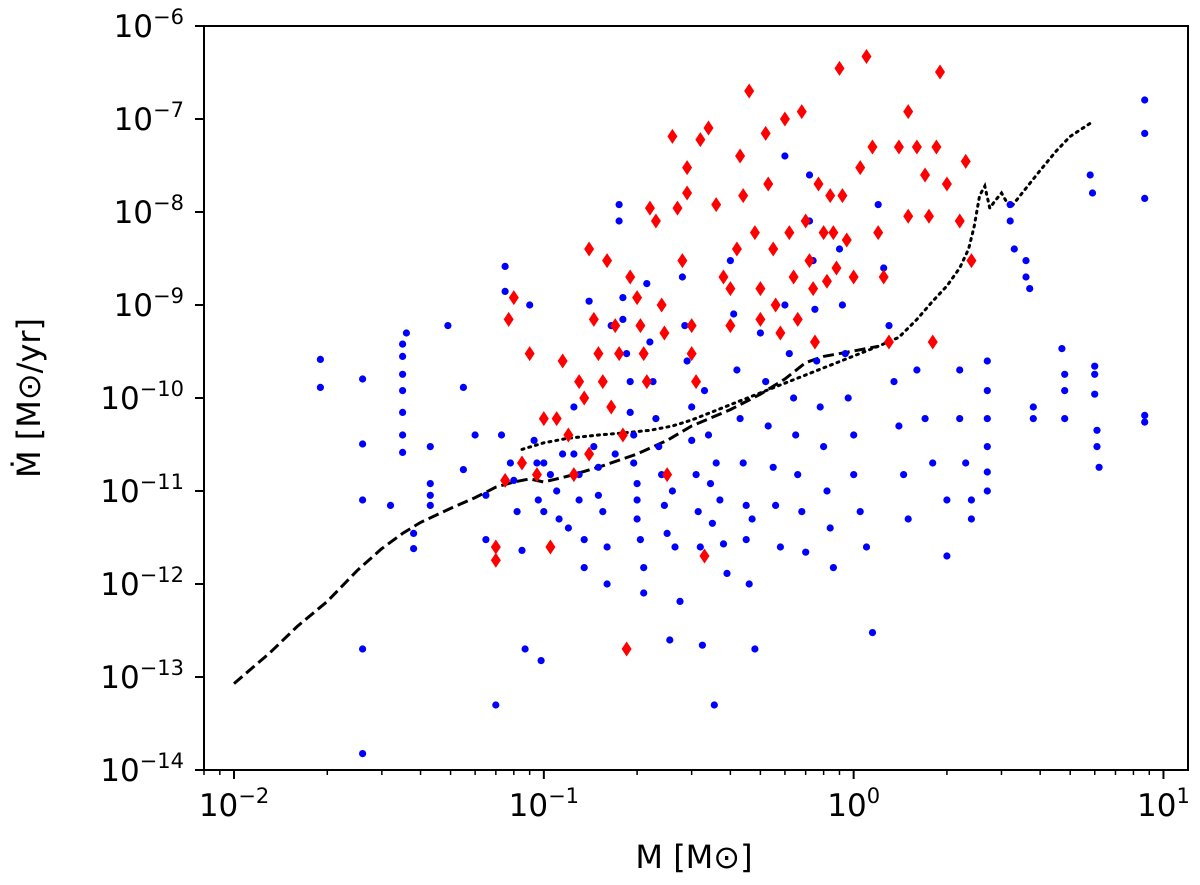 This screenshot has width=1200, height=885. Describe the element at coordinates (142, 769) in the screenshot. I see `y-tick-label-0: 10−14` at that location.